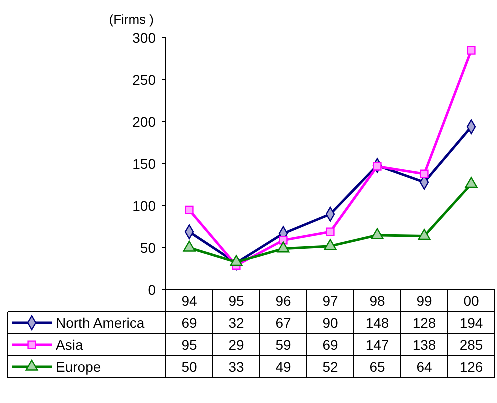  What do you see at coordinates (131, 19) in the screenshot?
I see `y-axis-title: (Firms )` at bounding box center [131, 19].